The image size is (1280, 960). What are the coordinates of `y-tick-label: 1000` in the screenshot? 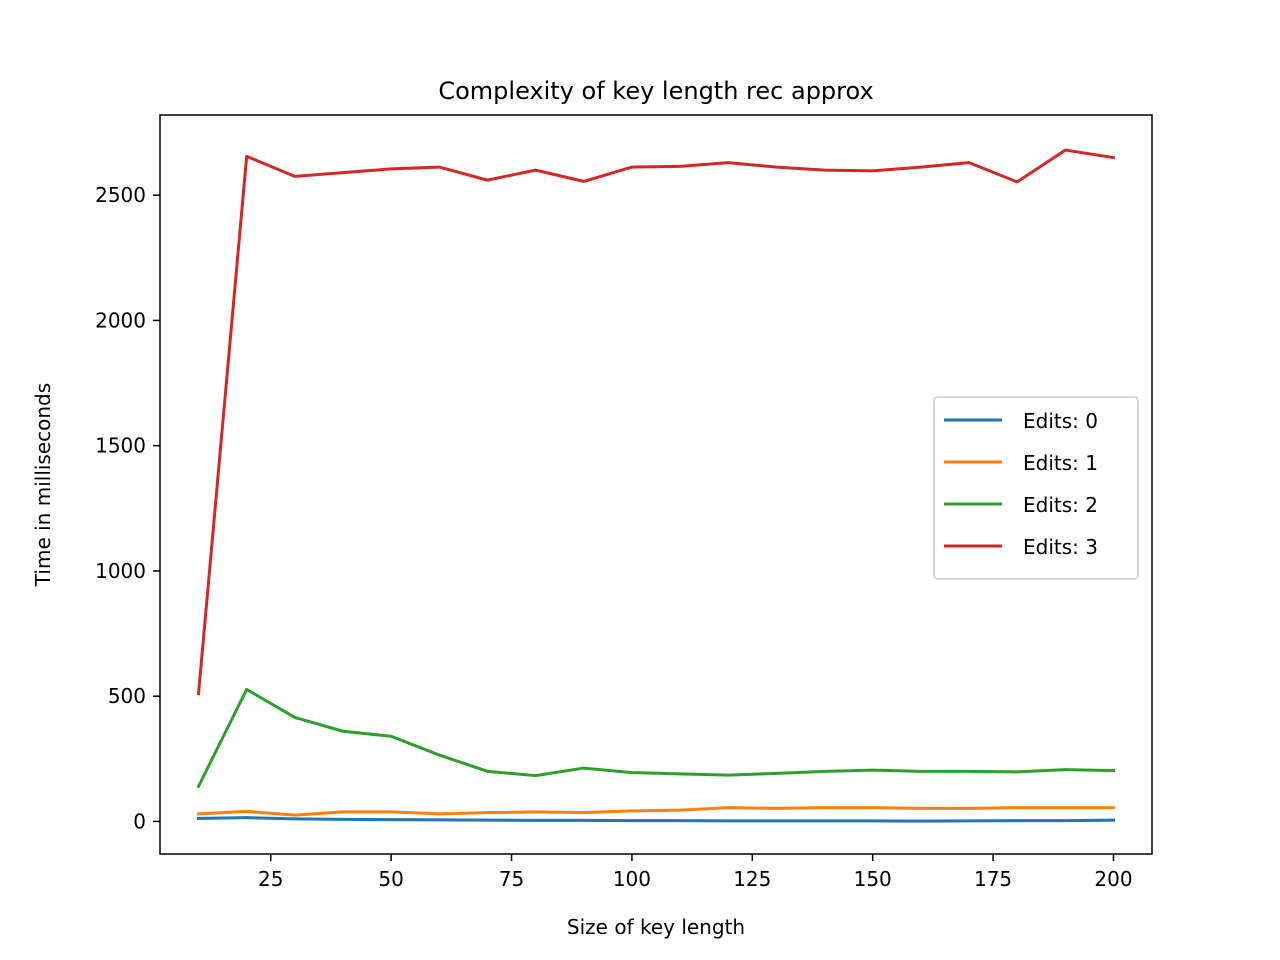 It's located at (120, 571).